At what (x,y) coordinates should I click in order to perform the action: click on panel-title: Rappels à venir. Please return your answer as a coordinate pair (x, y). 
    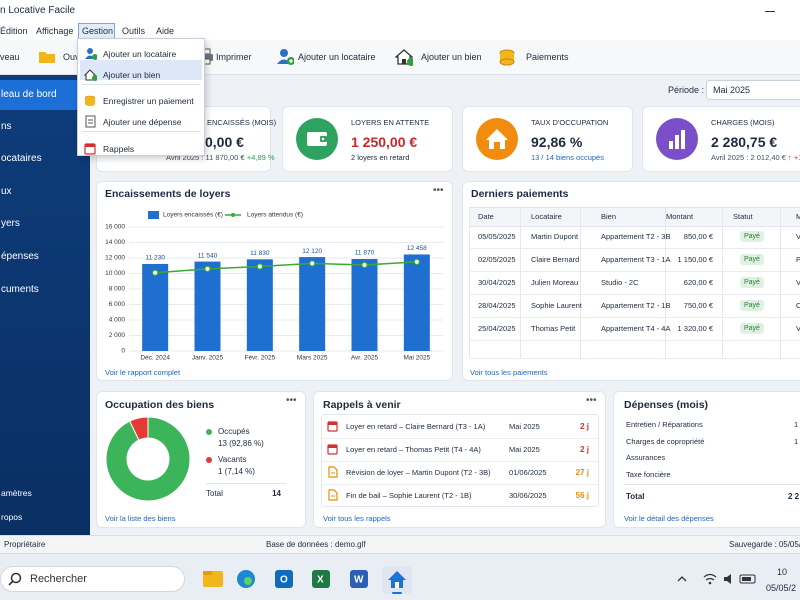
    Looking at the image, I should click on (362, 405).